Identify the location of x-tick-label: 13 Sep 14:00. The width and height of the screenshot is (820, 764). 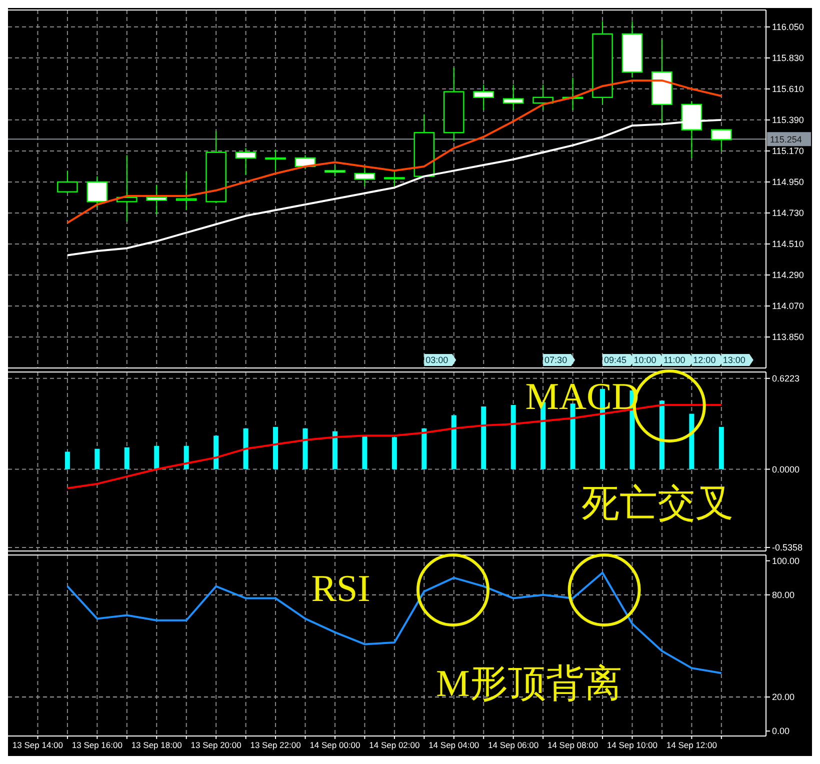
(38, 745).